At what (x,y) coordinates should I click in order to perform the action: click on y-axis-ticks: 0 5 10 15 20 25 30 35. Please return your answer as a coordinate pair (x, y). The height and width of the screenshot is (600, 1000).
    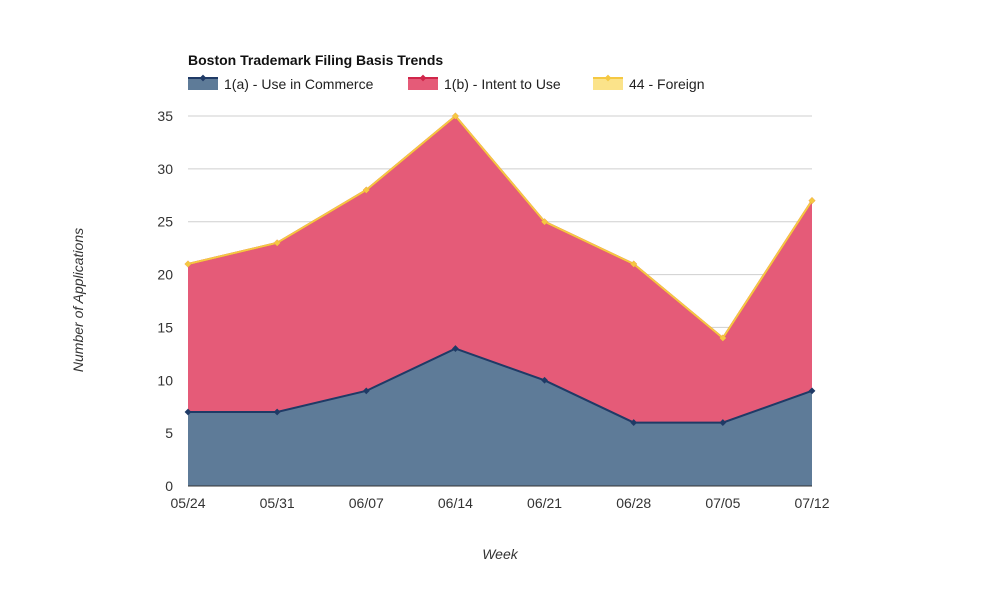
    Looking at the image, I should click on (165, 301).